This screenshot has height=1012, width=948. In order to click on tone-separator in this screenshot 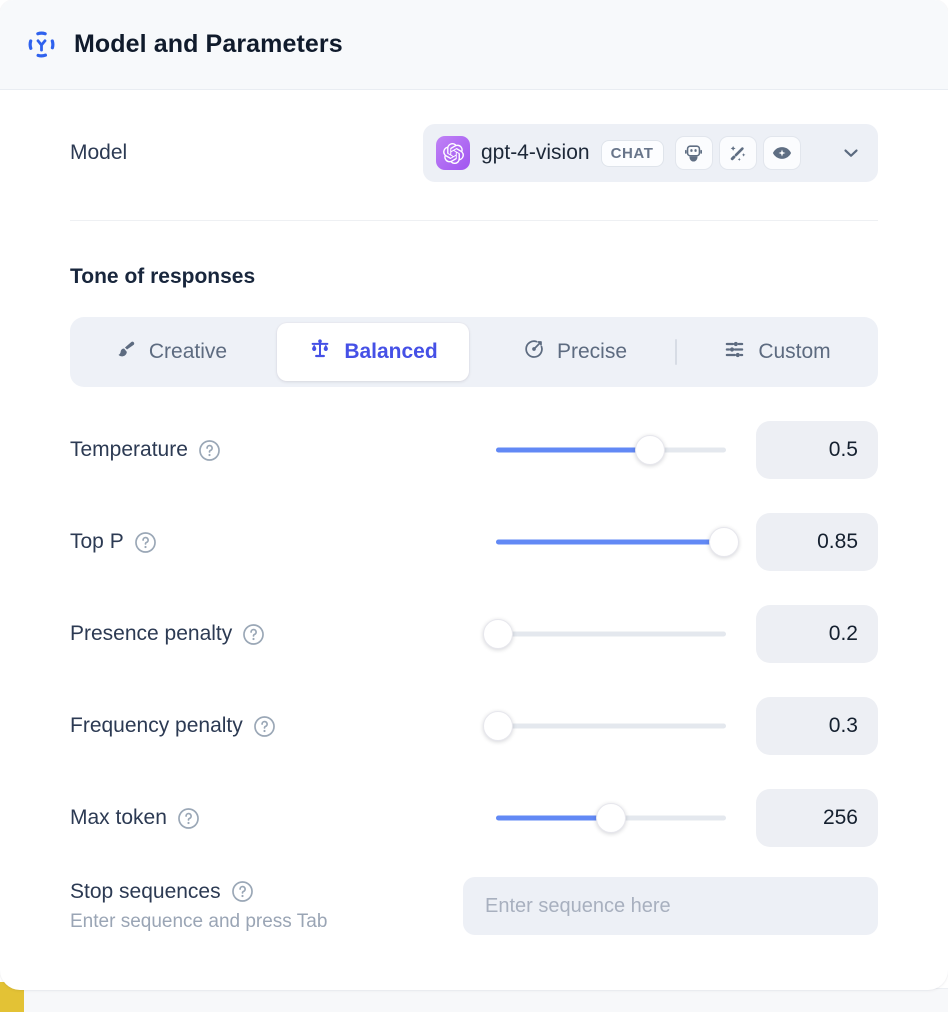, I will do `click(676, 352)`.